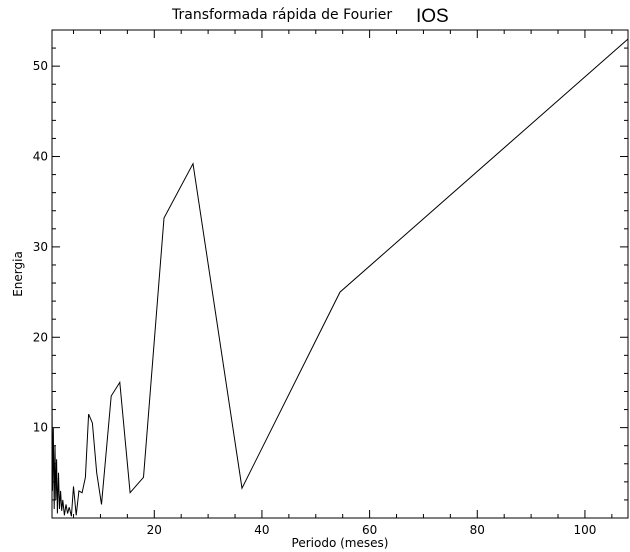 This screenshot has height=552, width=630. I want to click on y-tick-label: 40, so click(40, 157).